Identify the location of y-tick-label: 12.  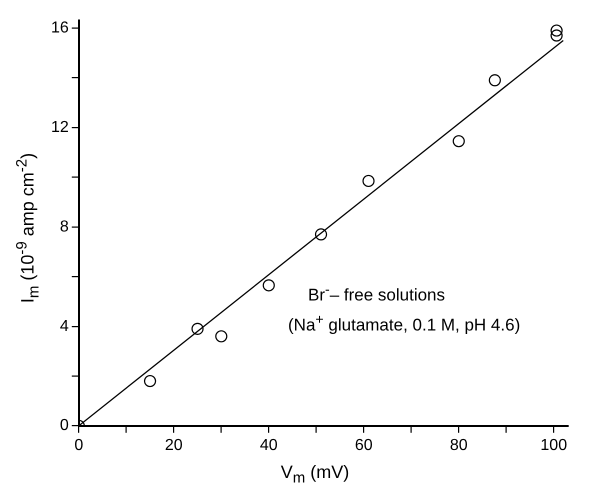
(60, 127).